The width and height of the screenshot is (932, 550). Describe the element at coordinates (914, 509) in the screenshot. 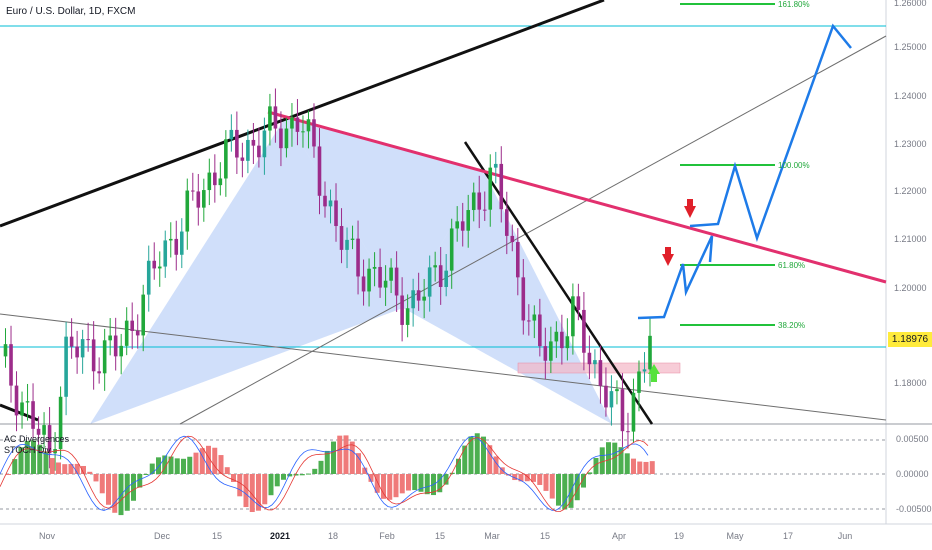

I see `osc-tick: -0.00500` at that location.